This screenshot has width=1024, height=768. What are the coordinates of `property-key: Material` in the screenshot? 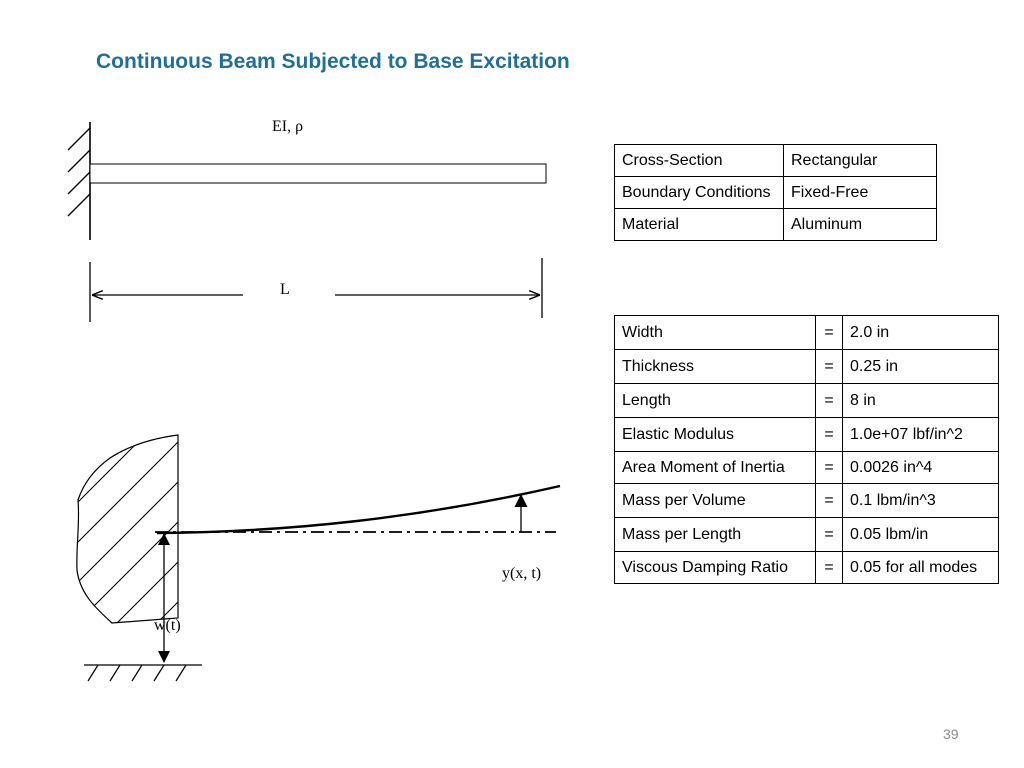 It's located at (699, 224).